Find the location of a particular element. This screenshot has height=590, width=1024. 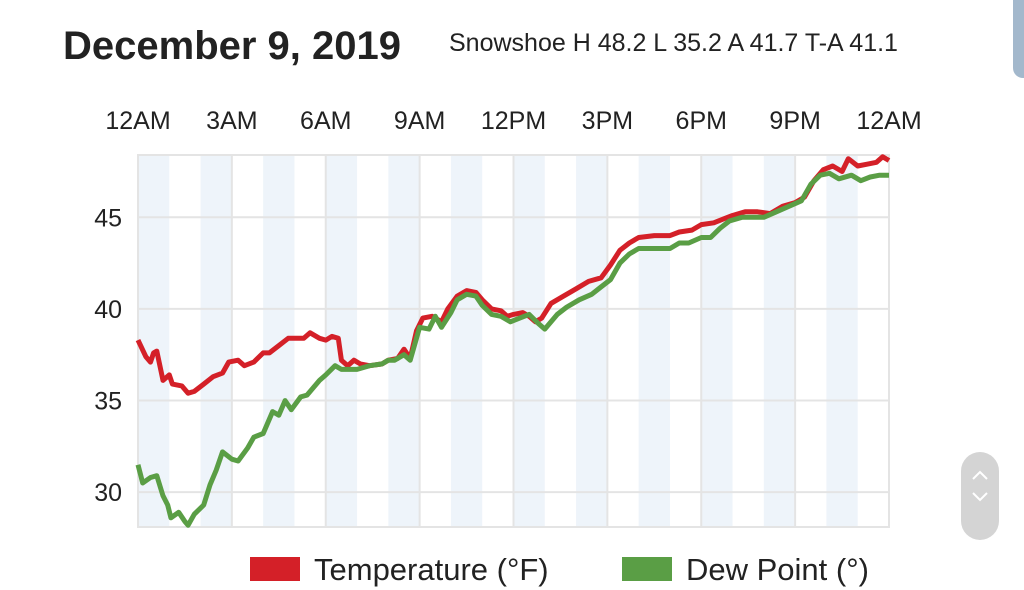

x-tick-label: 3PM is located at coordinates (607, 121).